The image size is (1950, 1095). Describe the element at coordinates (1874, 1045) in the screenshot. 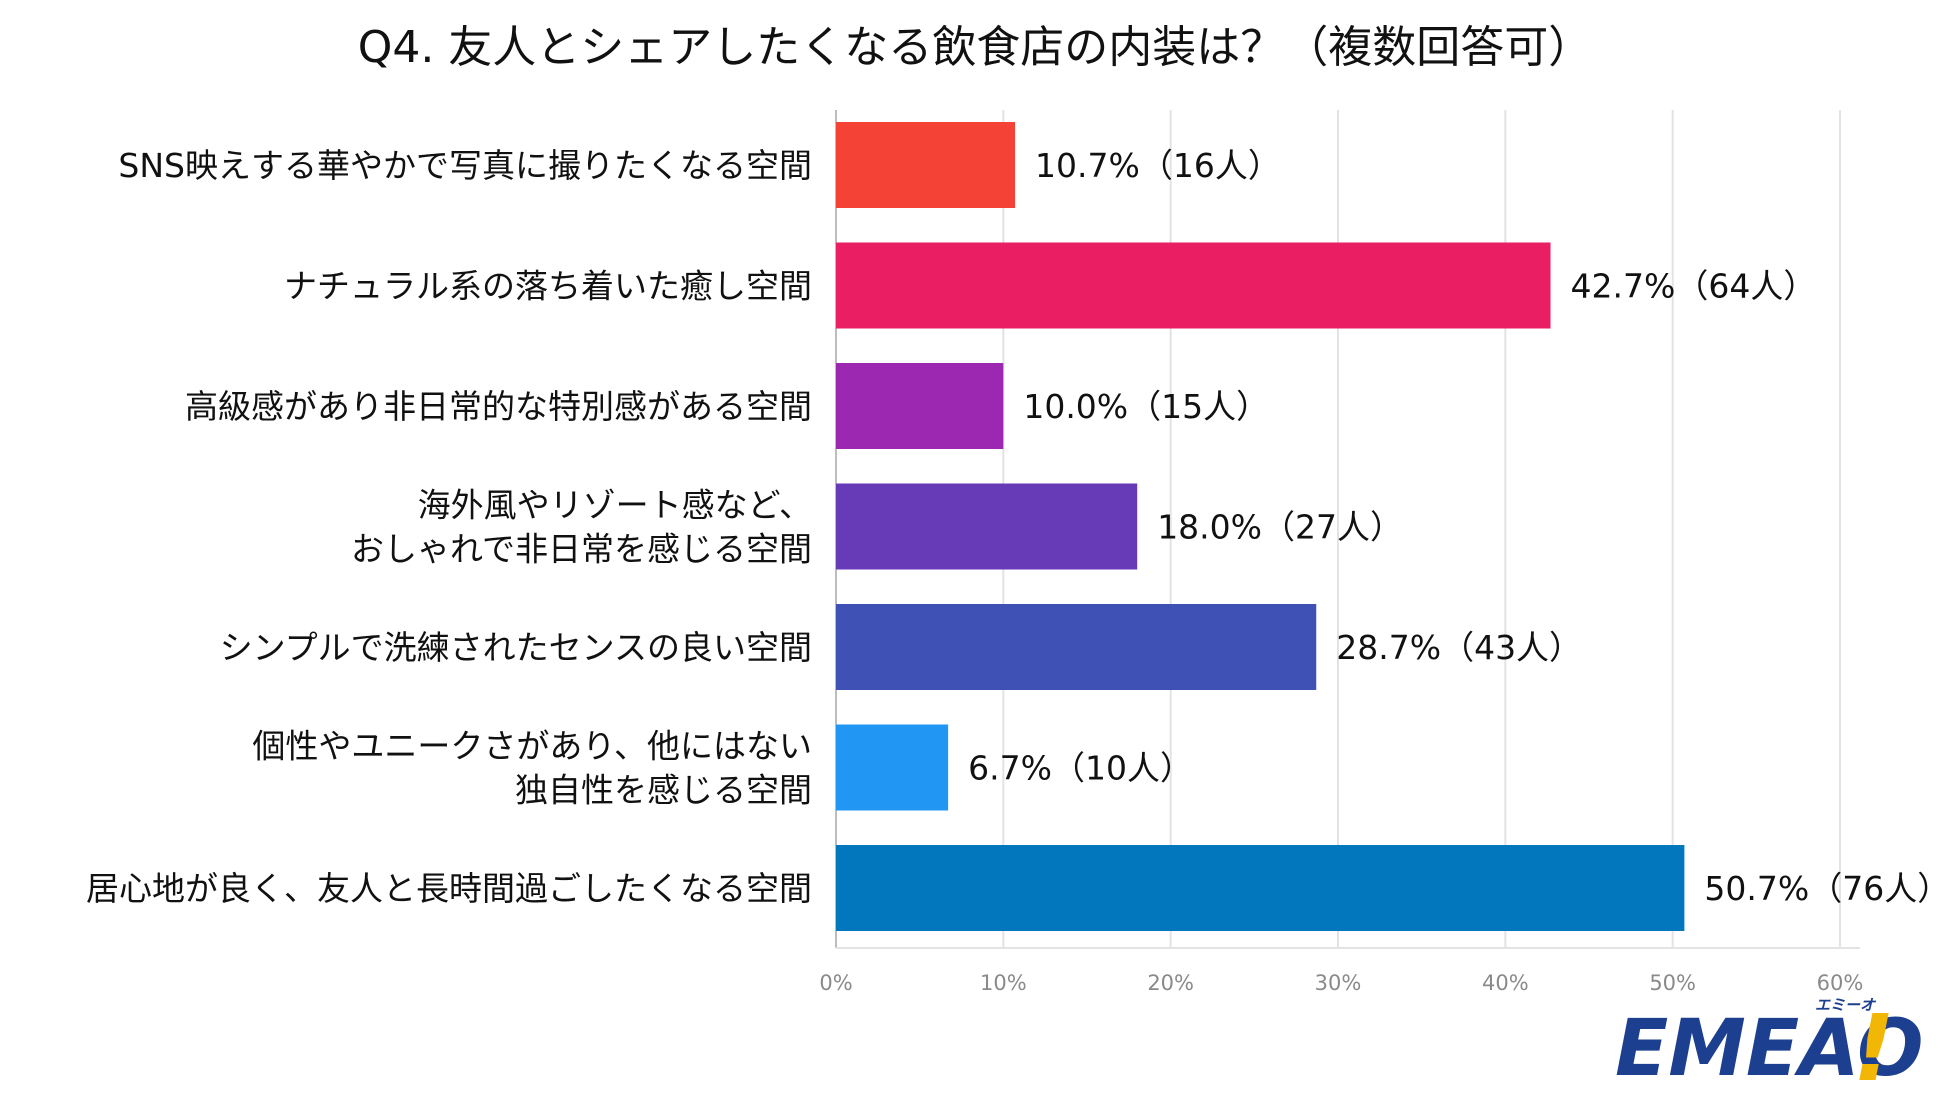

I see `logo-exclamation: !` at that location.